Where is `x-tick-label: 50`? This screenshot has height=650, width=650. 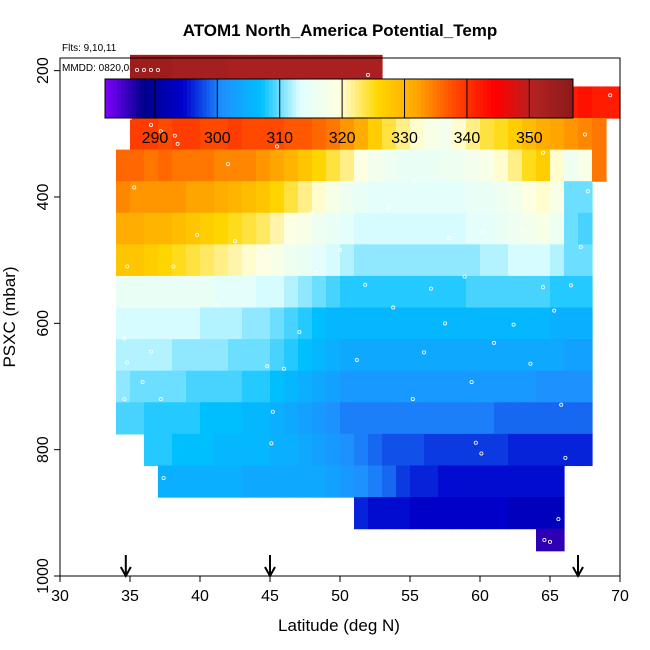
x-tick-label: 50 is located at coordinates (340, 596).